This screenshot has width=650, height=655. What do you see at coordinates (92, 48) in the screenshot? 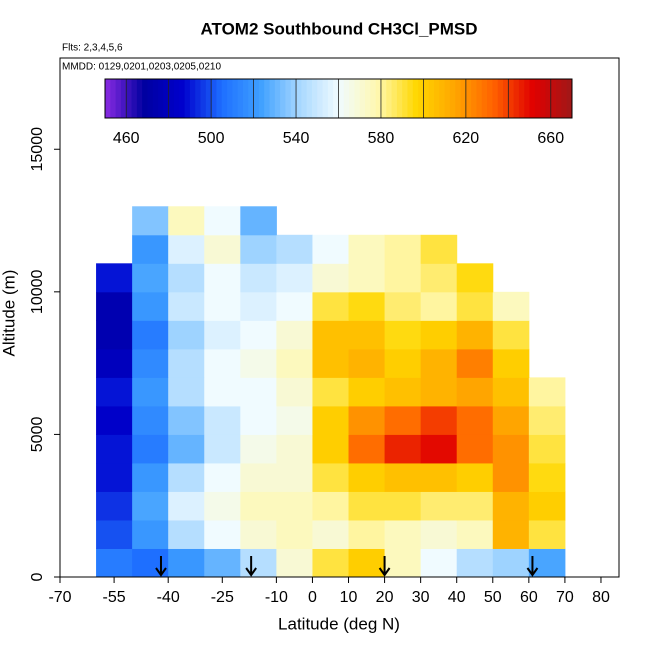
I see `annotation: Flts: 2,3,4,5,6` at bounding box center [92, 48].